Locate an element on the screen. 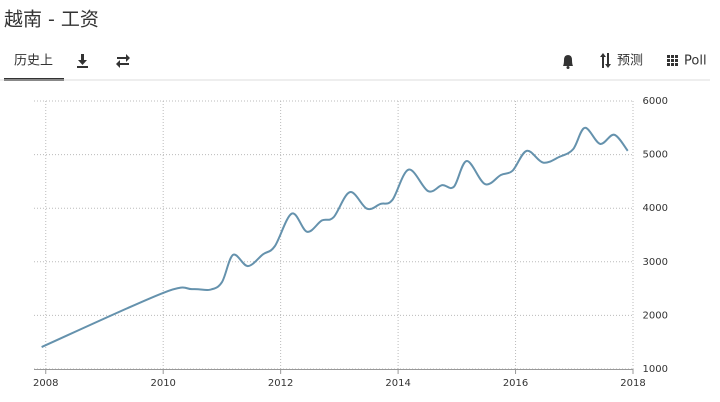 This screenshot has width=720, height=402. poll-icon is located at coordinates (672, 60).